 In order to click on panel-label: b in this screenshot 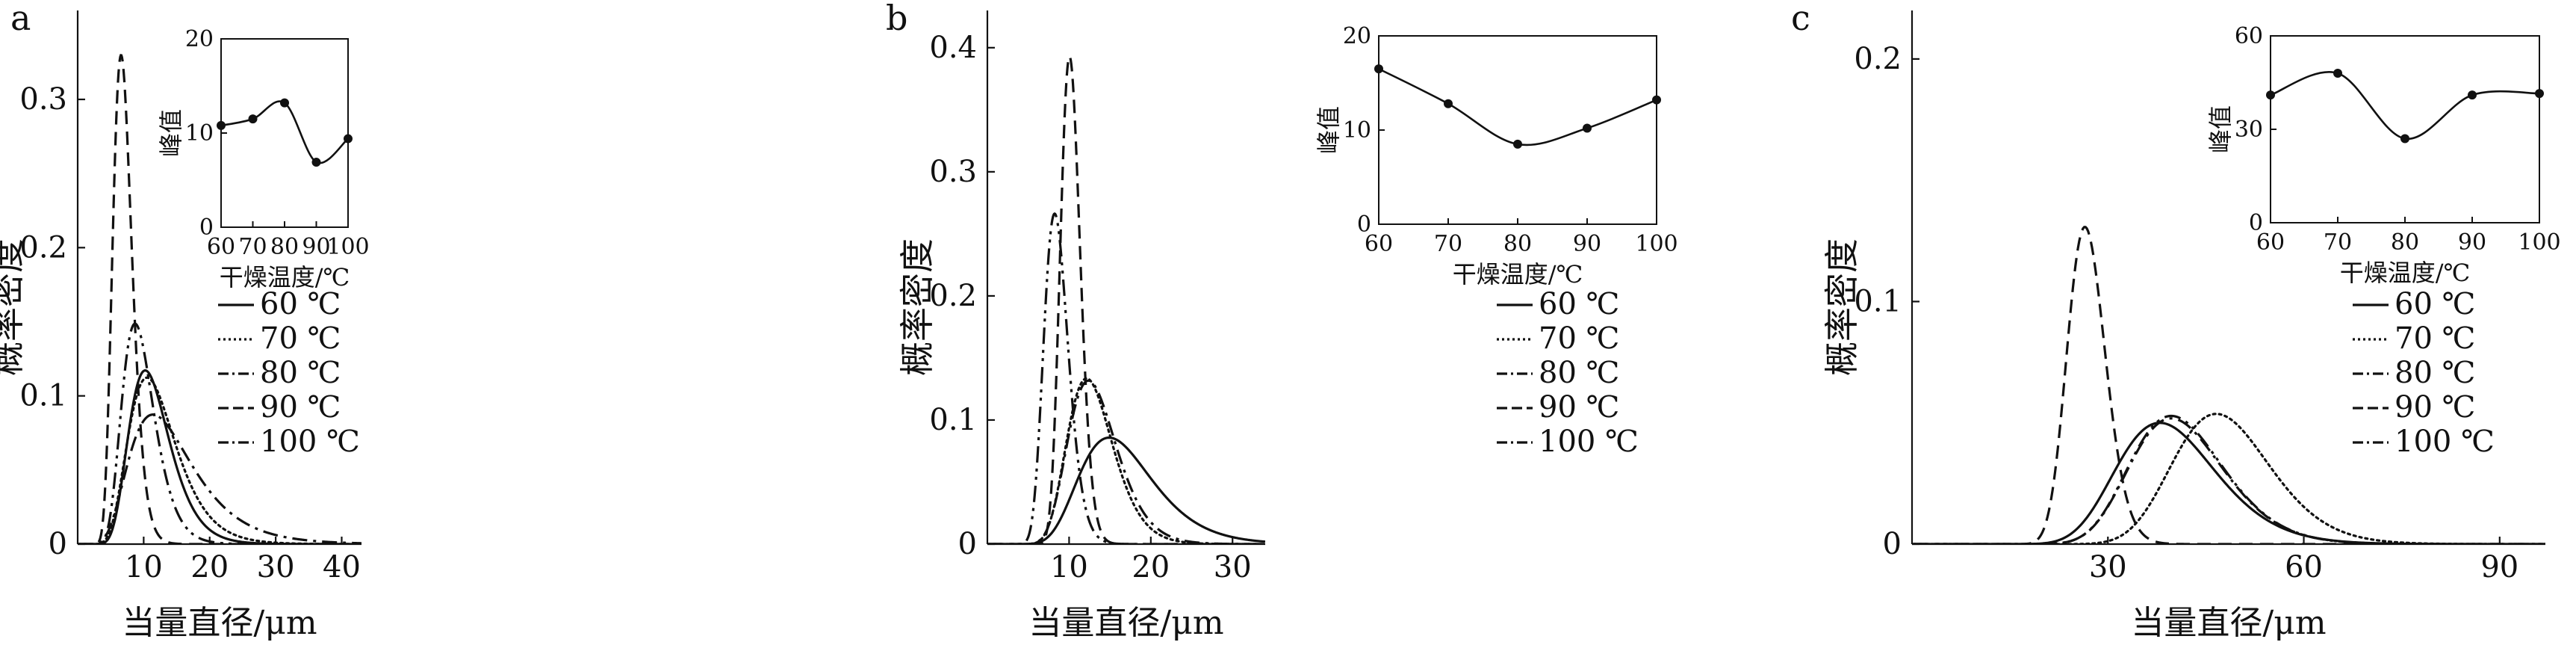, I will do `click(897, 19)`.